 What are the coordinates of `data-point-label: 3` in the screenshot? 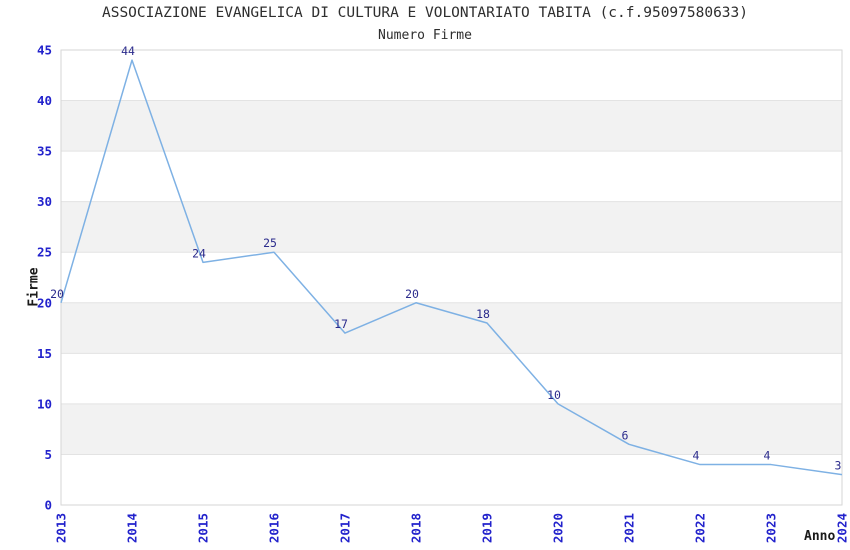 It's located at (838, 466).